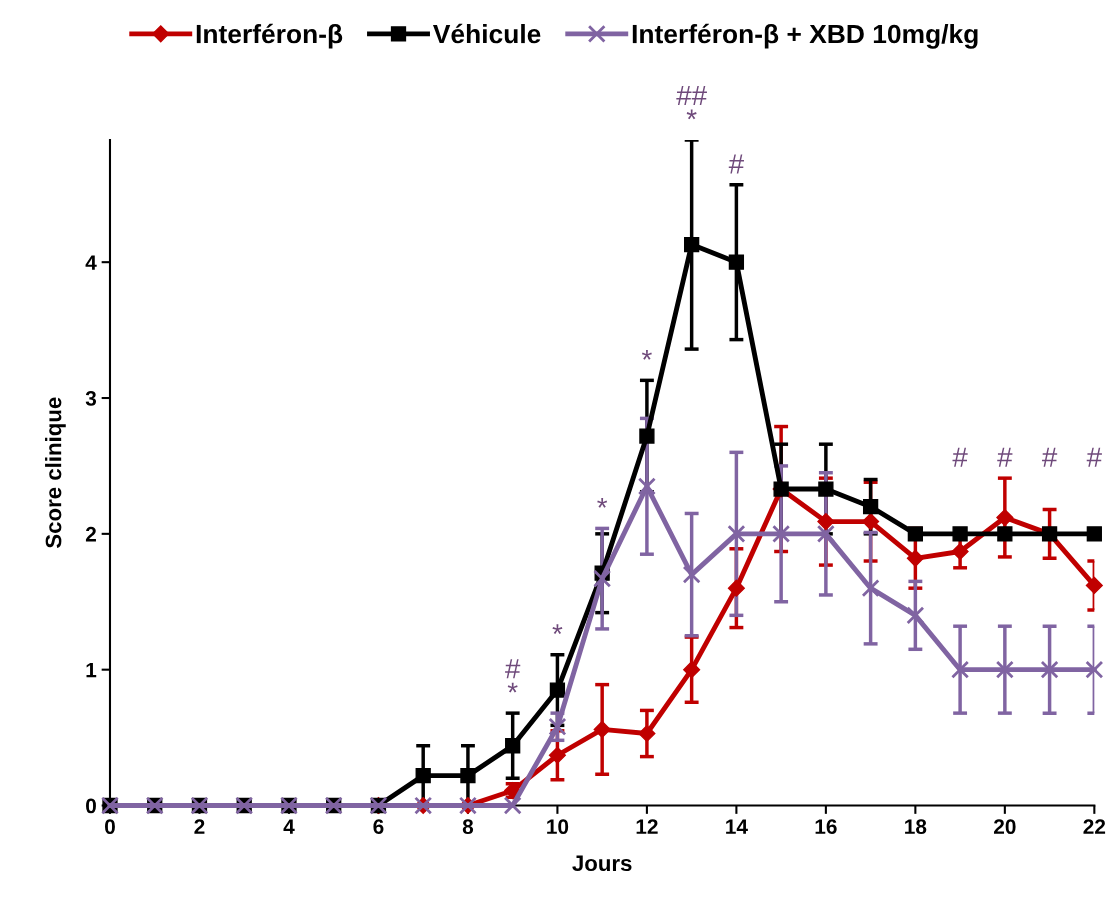  I want to click on x-tick-label: 2, so click(199, 826).